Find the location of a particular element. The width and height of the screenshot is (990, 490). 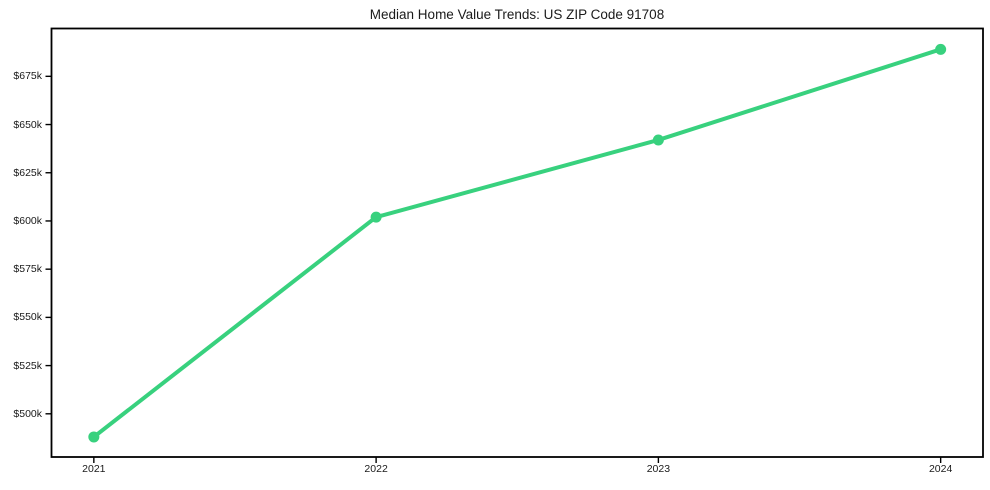

x-axis-tick-label: 2024 is located at coordinates (940, 469).